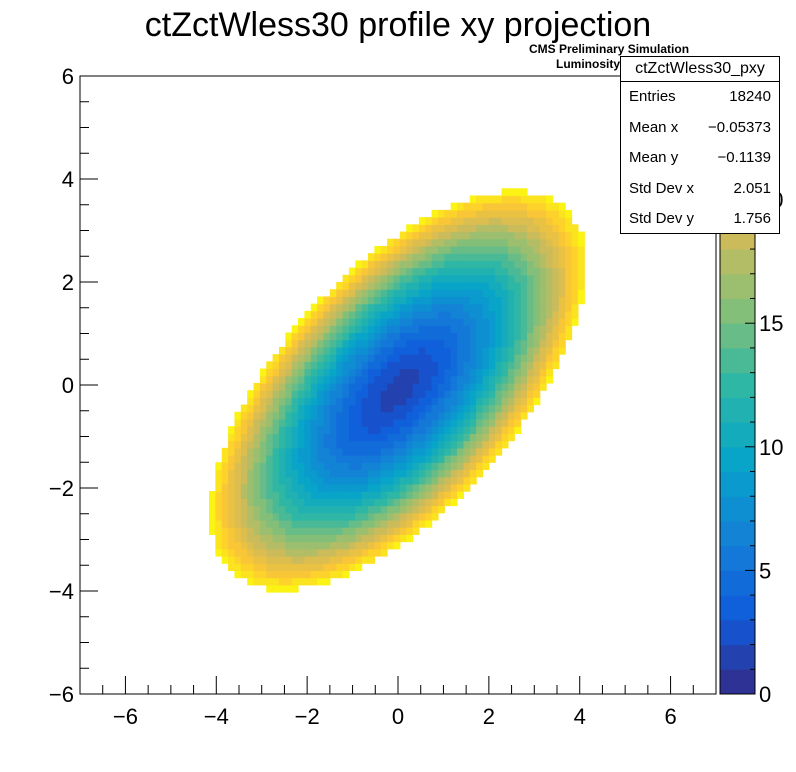  I want to click on x-tick-label: −4, so click(216, 716).